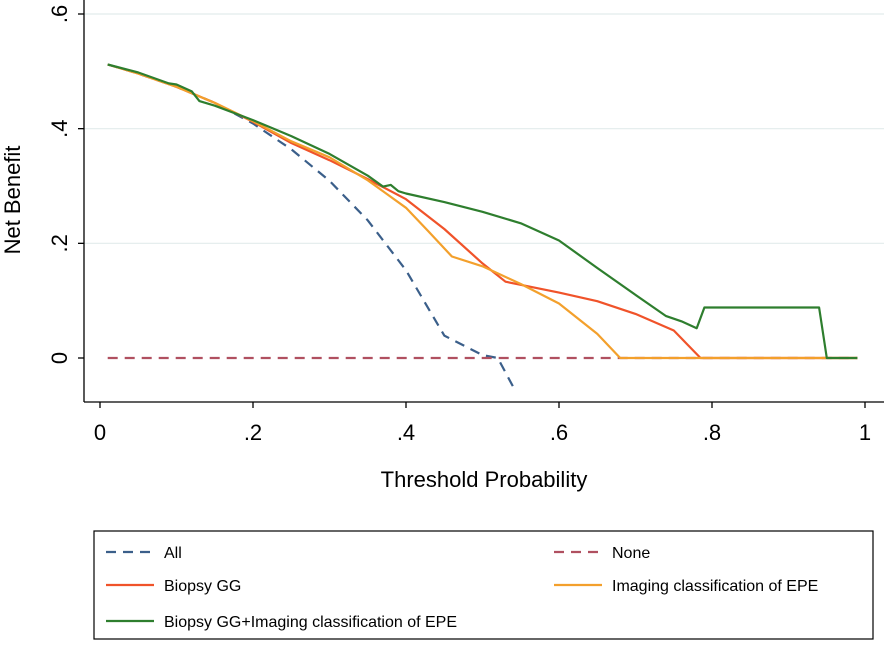  What do you see at coordinates (202, 586) in the screenshot?
I see `legend-label-biopsy-gg: Biopsy GG` at bounding box center [202, 586].